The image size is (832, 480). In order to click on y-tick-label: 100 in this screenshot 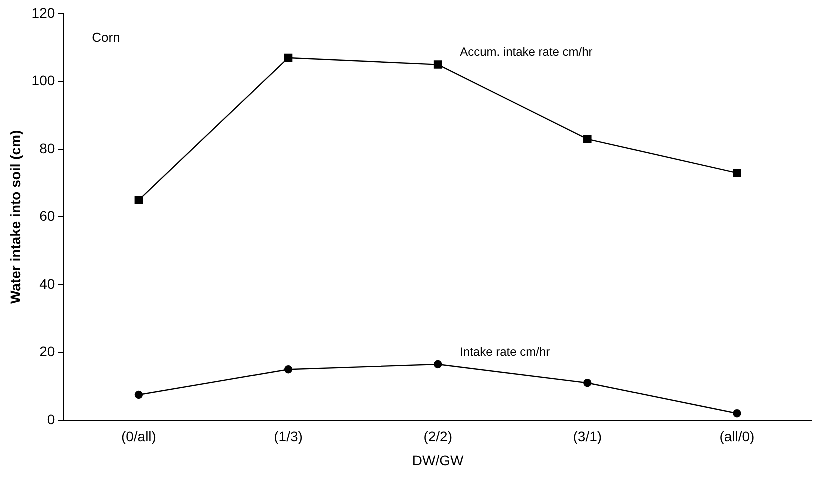, I will do `click(44, 80)`.